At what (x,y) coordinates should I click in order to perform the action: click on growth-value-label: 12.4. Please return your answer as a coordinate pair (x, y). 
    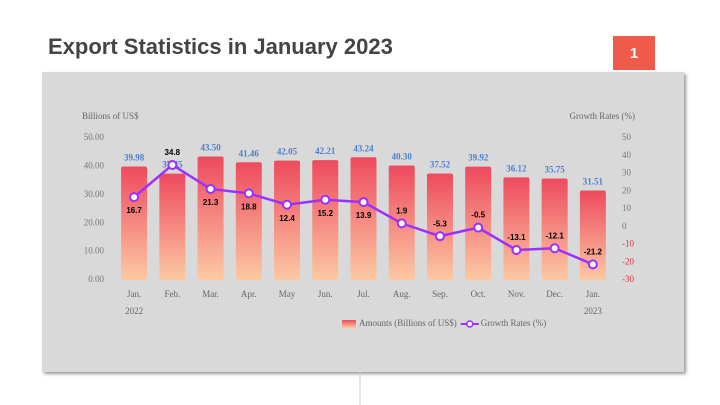
    Looking at the image, I should click on (287, 218).